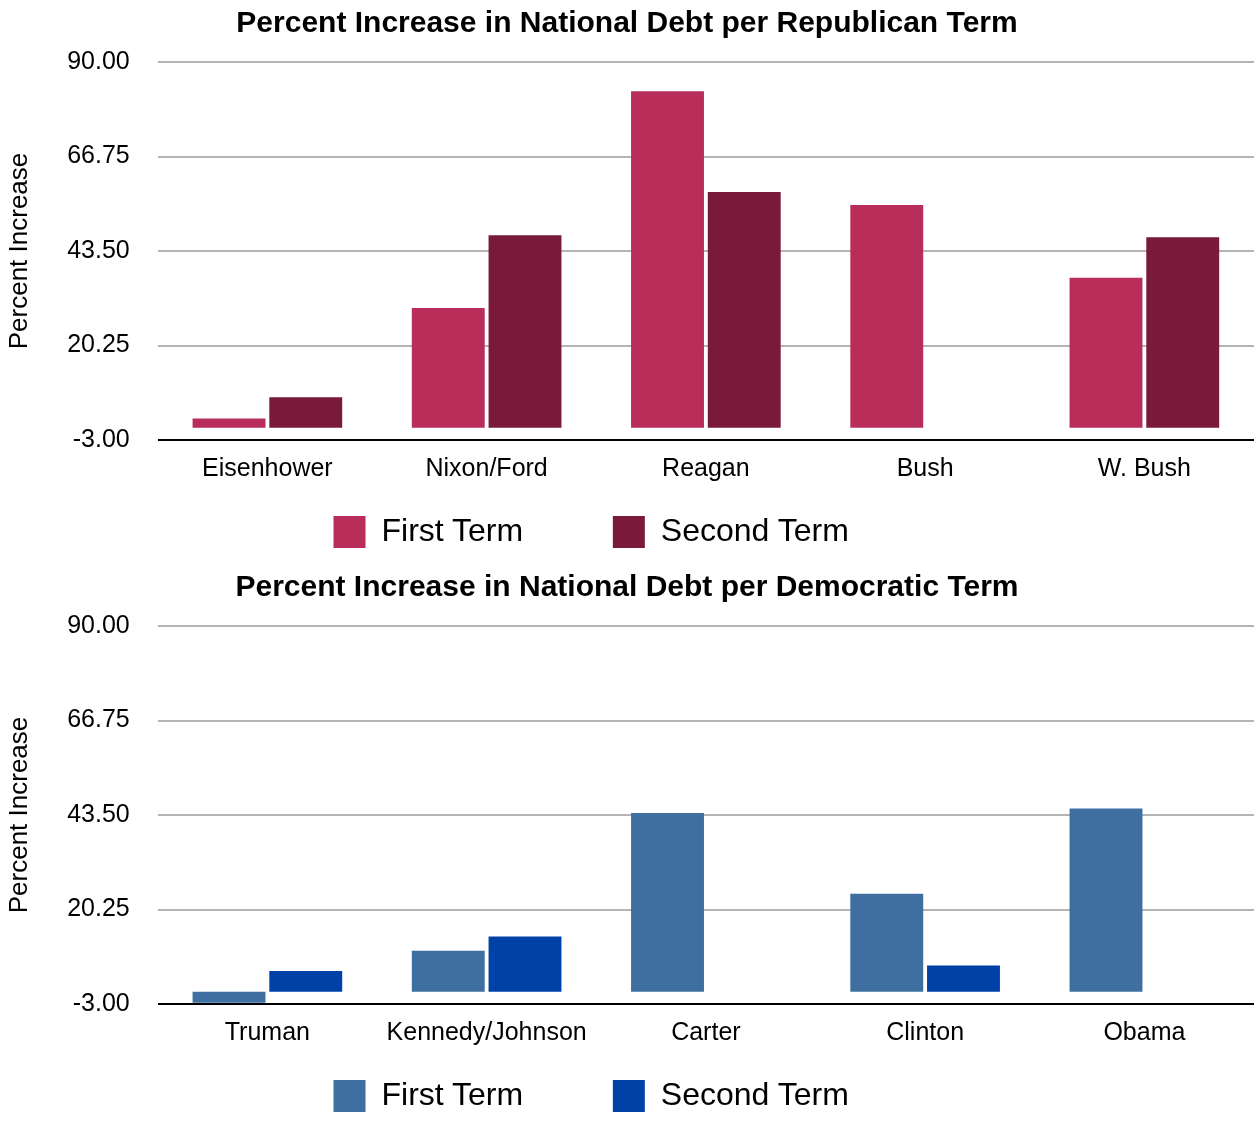  Describe the element at coordinates (1144, 466) in the screenshot. I see `x-tick-label: W. Bush` at that location.